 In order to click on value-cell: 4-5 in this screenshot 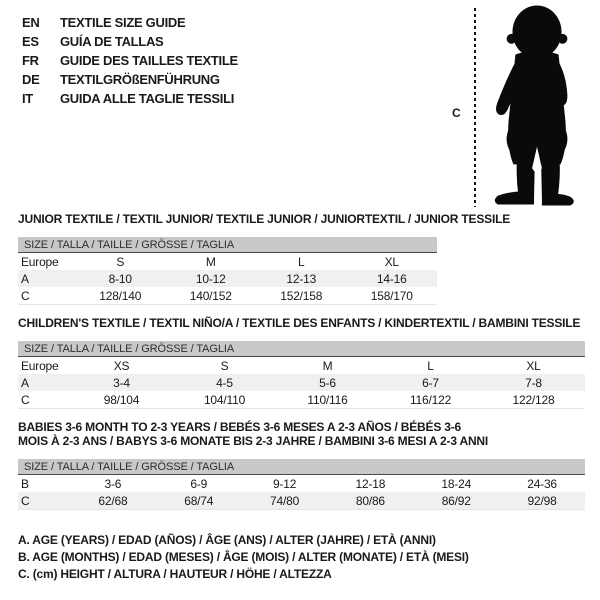, I will do `click(224, 382)`.